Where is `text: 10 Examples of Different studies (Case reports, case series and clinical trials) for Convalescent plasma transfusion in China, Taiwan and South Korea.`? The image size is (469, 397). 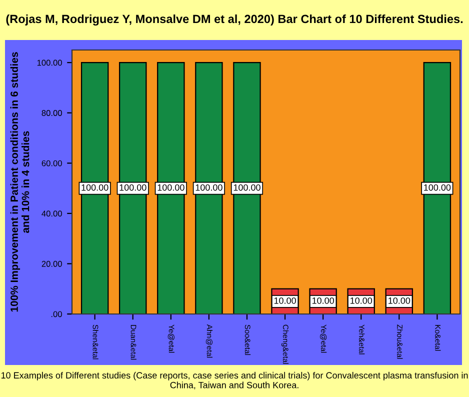
text: 10 Examples of Different studies (Case reports, case series and clinical trials) for Convalescent plasma transfusion in China, Taiwan and South Korea. is located at coordinates (234, 381).